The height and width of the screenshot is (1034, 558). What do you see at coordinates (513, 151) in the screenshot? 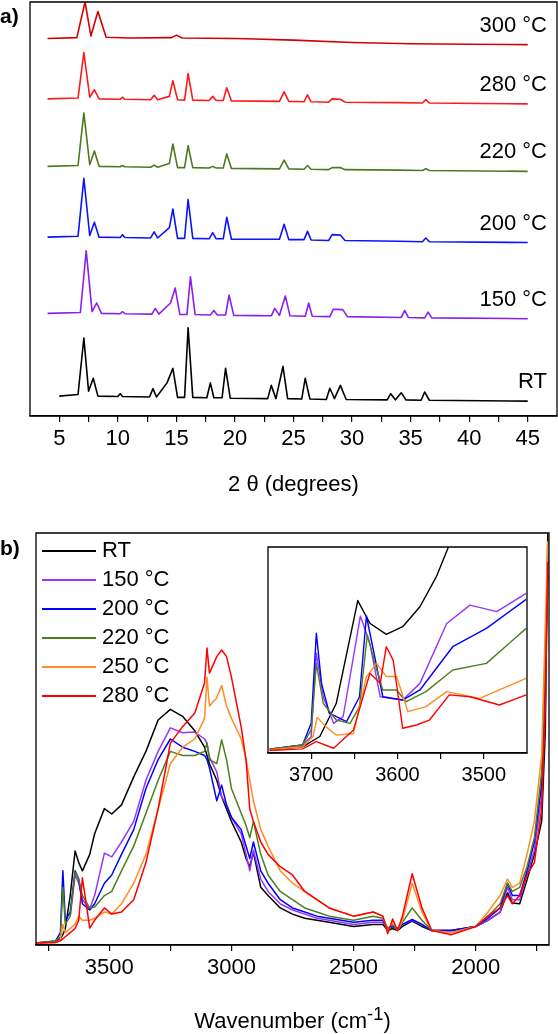
I see `series-label: 220 °C` at bounding box center [513, 151].